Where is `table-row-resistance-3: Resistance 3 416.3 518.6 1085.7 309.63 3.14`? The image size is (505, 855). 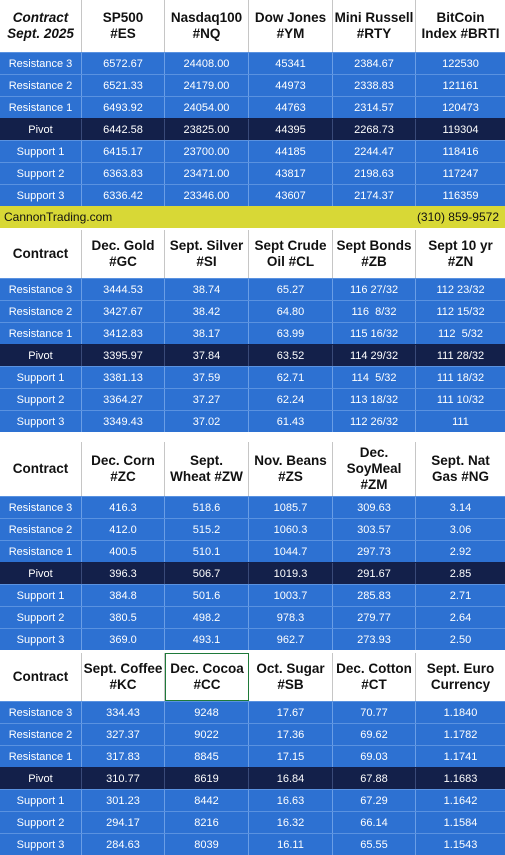 table-row-resistance-3: Resistance 3 416.3 518.6 1085.7 309.63 3.14 is located at coordinates (252, 507).